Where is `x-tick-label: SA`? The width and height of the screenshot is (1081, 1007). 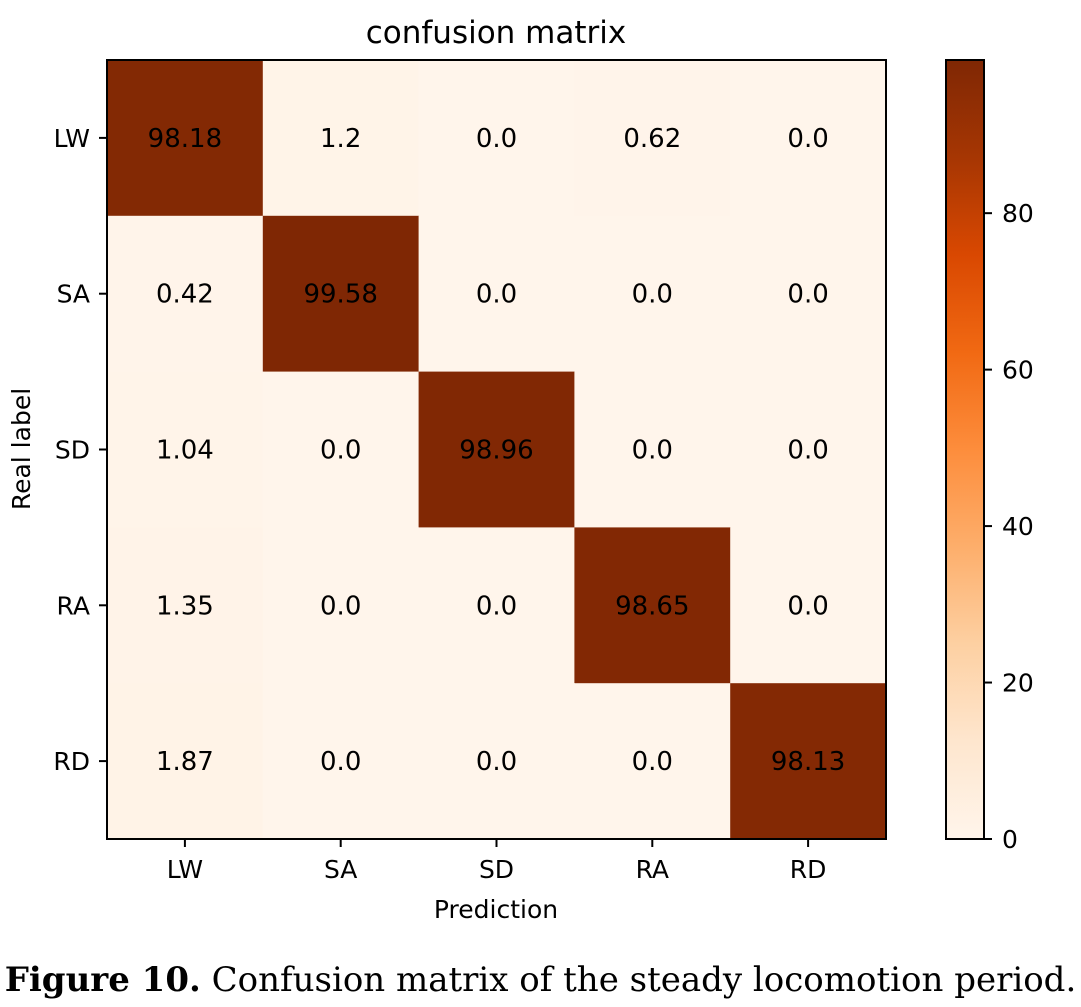
x-tick-label: SA is located at coordinates (340, 869).